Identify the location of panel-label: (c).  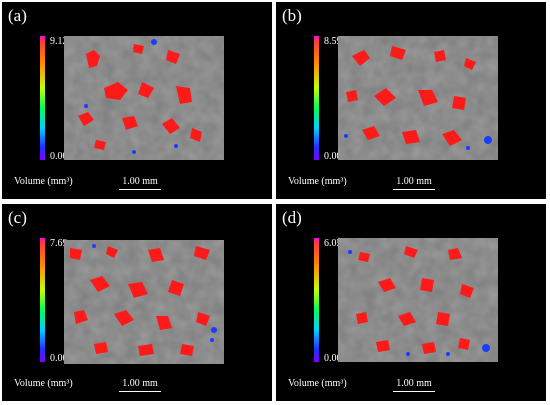
(17, 217).